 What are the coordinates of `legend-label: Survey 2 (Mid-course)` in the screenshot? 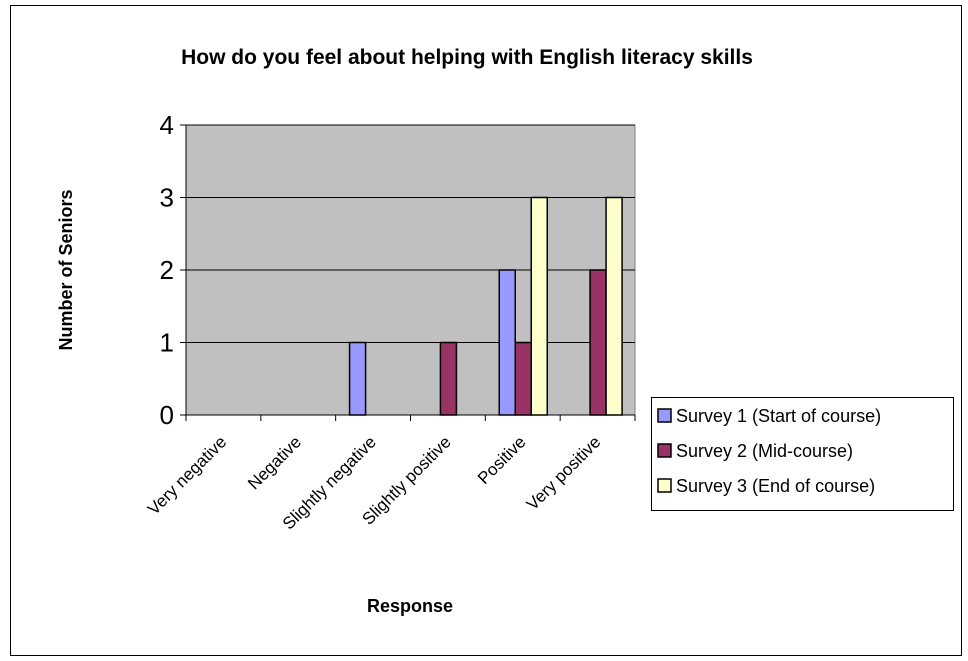 It's located at (764, 451).